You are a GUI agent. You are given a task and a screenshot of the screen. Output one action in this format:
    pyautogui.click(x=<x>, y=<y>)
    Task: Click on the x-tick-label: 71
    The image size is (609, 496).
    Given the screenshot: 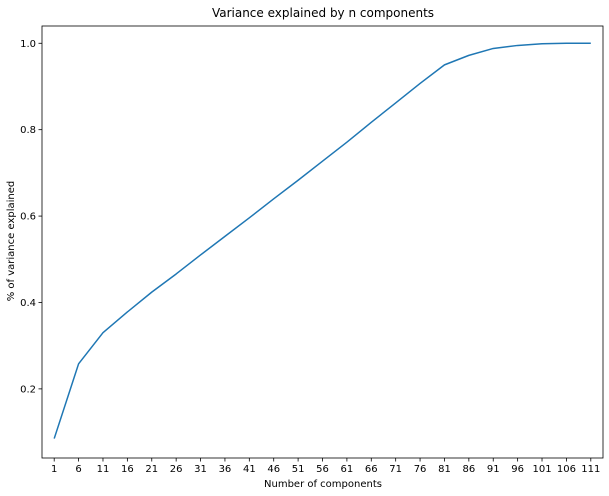 What is the action you would take?
    pyautogui.click(x=395, y=469)
    